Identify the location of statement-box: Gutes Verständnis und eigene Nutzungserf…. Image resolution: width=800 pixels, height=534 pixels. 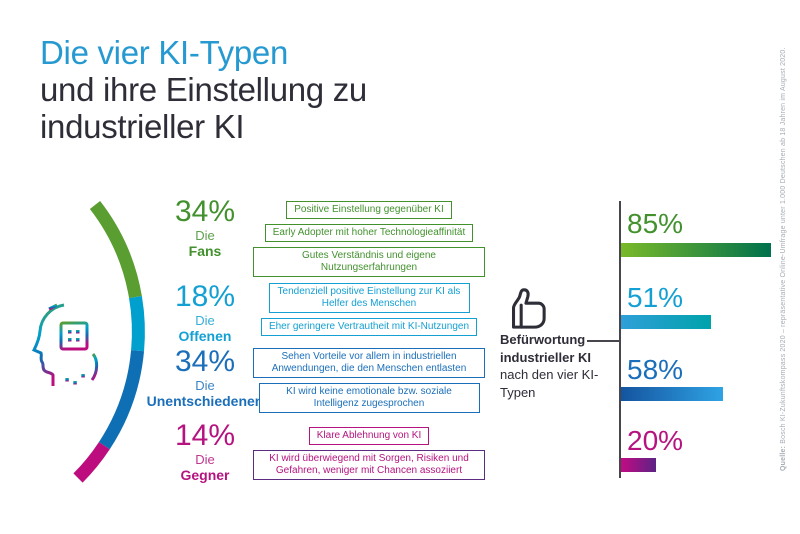
(369, 262).